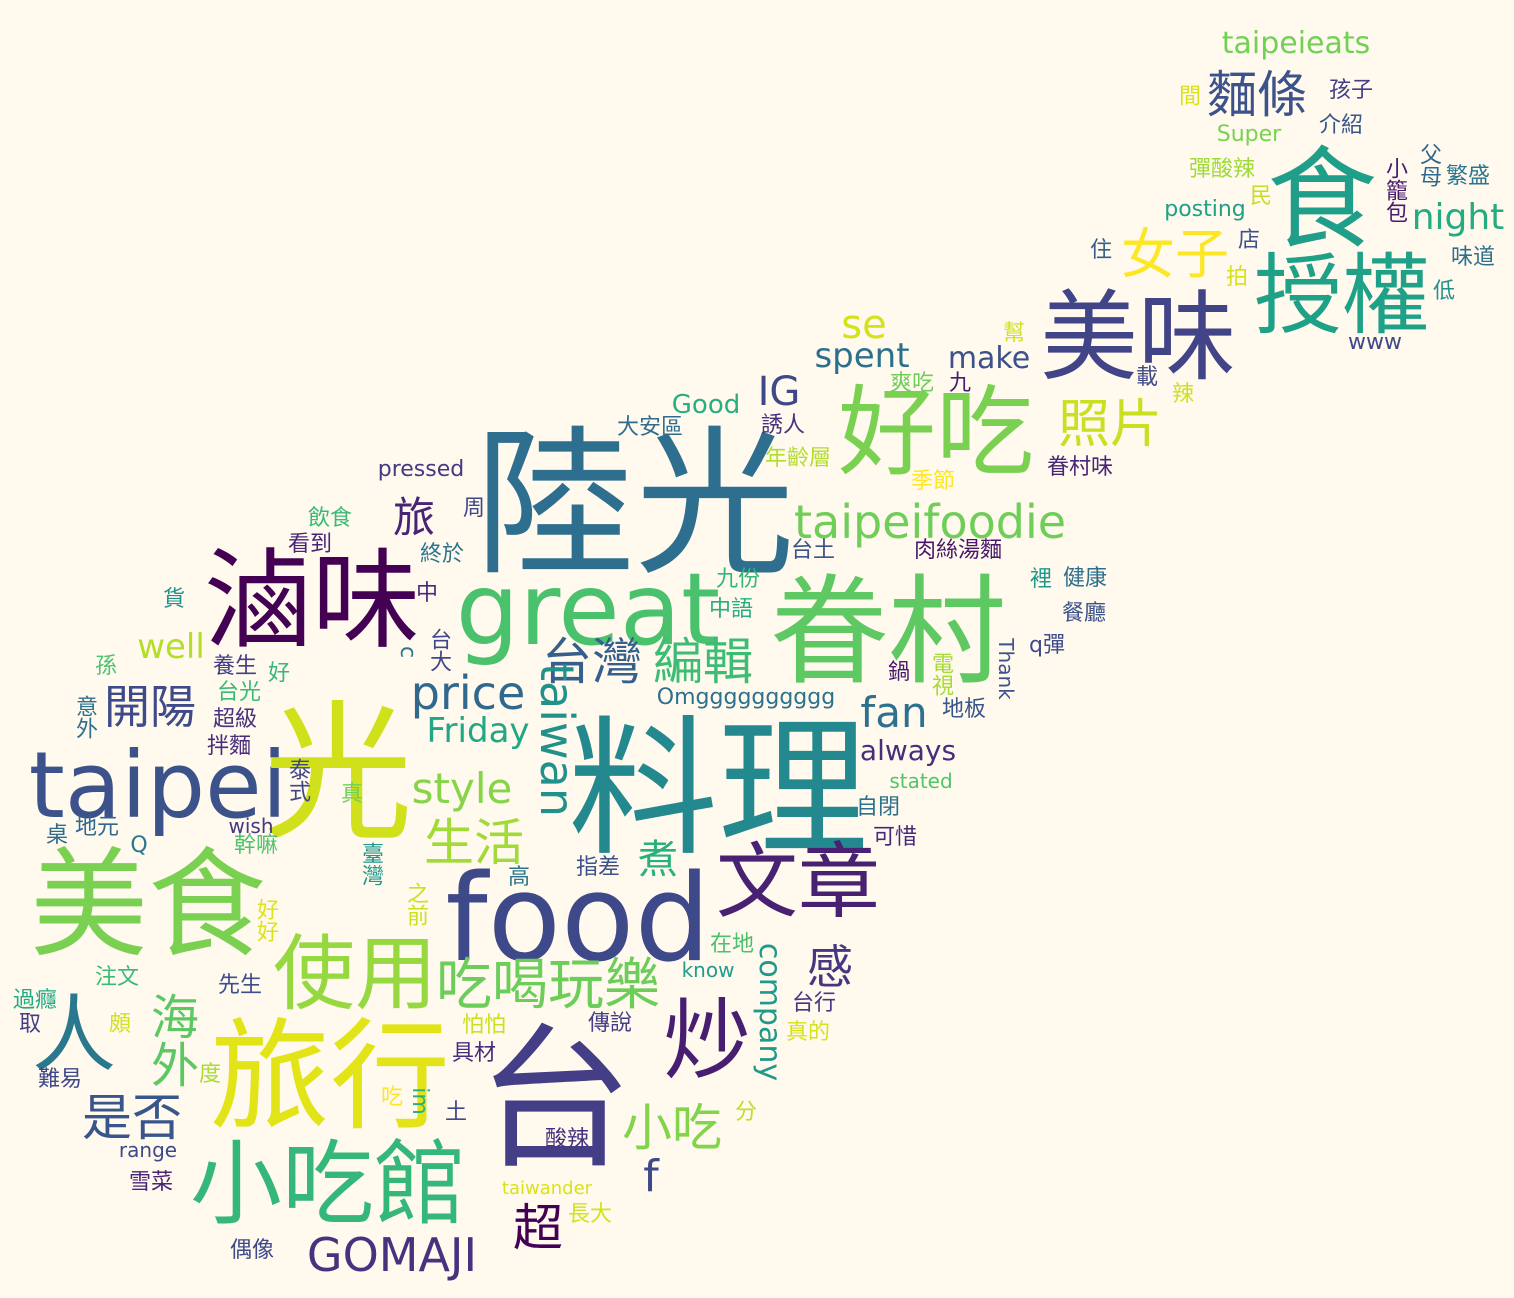  Describe the element at coordinates (484, 1025) in the screenshot. I see `cloud-word: 怕怕` at that location.